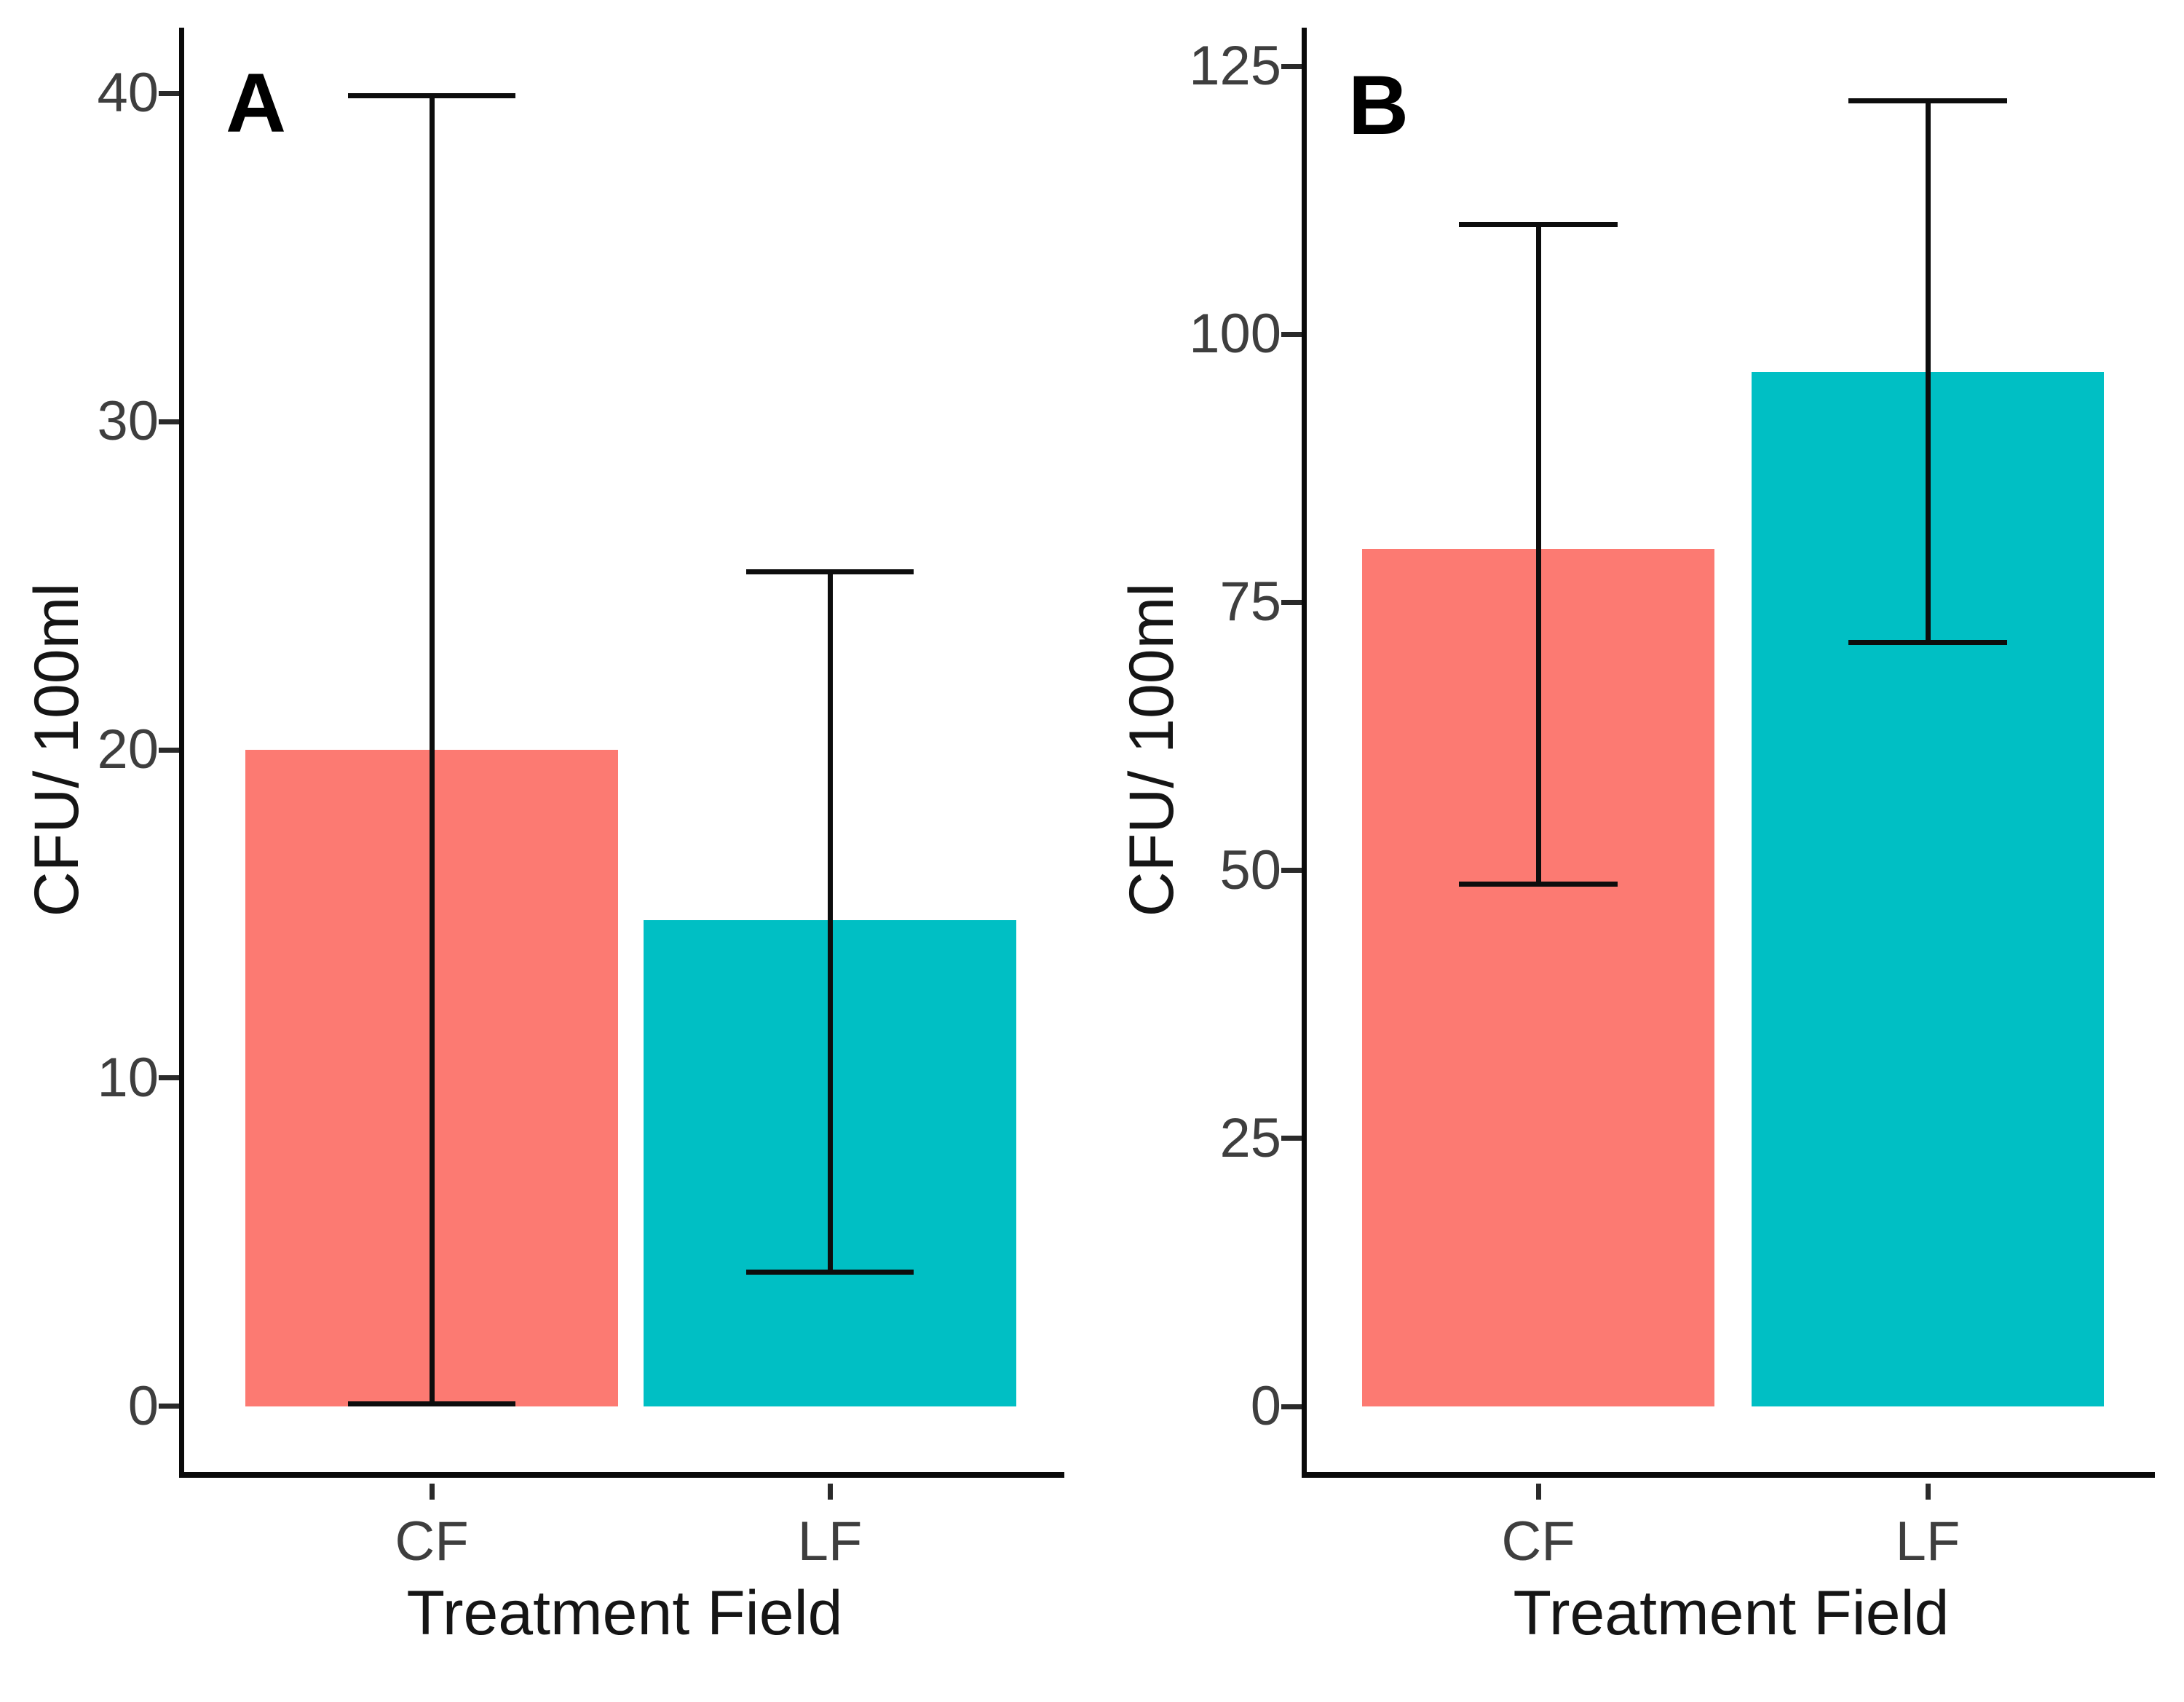 The image size is (2184, 1702). Describe the element at coordinates (1235, 66) in the screenshot. I see `y-tick-label: 125` at that location.